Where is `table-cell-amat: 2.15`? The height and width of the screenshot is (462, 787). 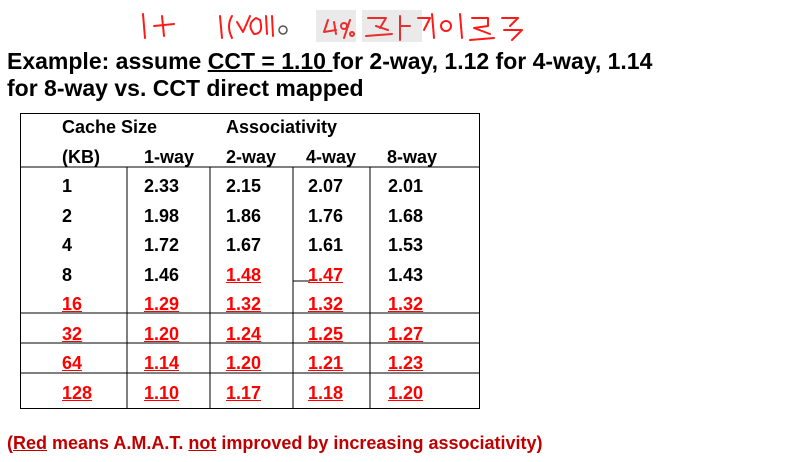 table-cell-amat: 2.15 is located at coordinates (244, 186).